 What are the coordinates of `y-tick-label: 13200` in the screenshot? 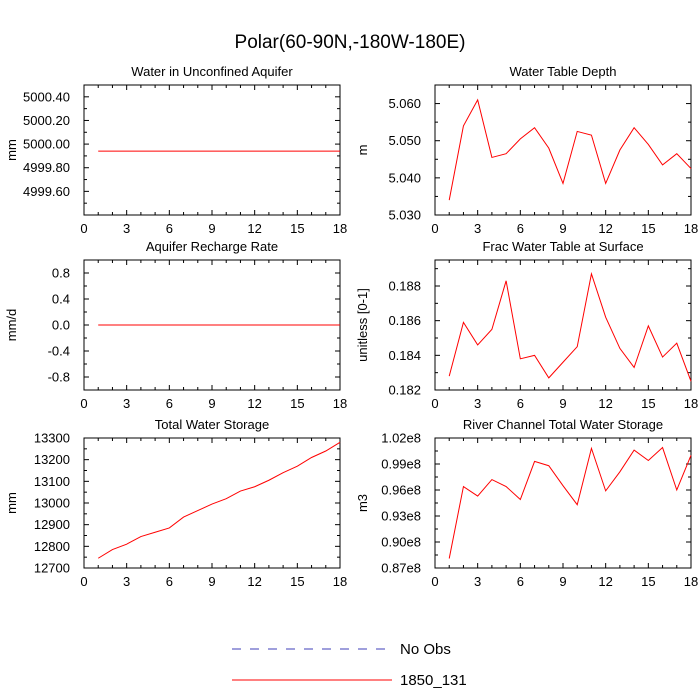 It's located at (52, 459).